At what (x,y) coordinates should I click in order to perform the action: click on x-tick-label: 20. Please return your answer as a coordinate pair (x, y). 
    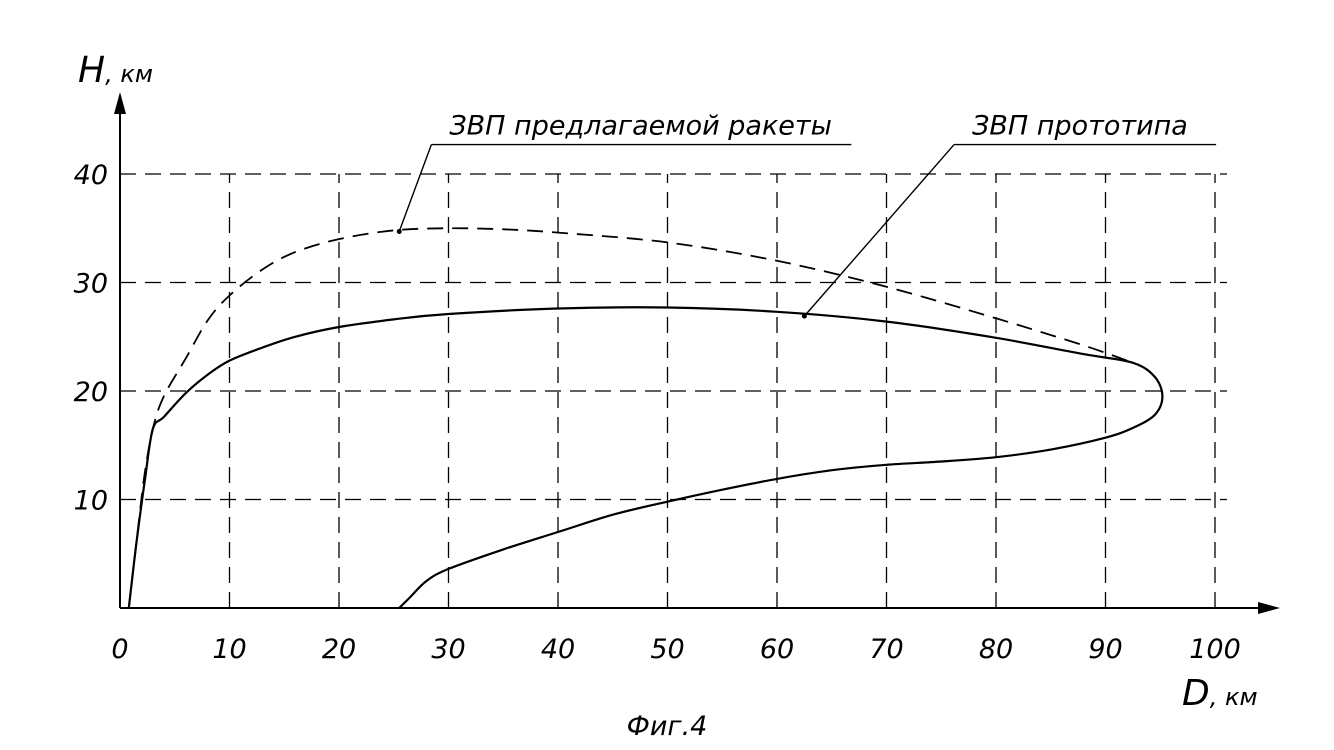
    Looking at the image, I should click on (339, 649).